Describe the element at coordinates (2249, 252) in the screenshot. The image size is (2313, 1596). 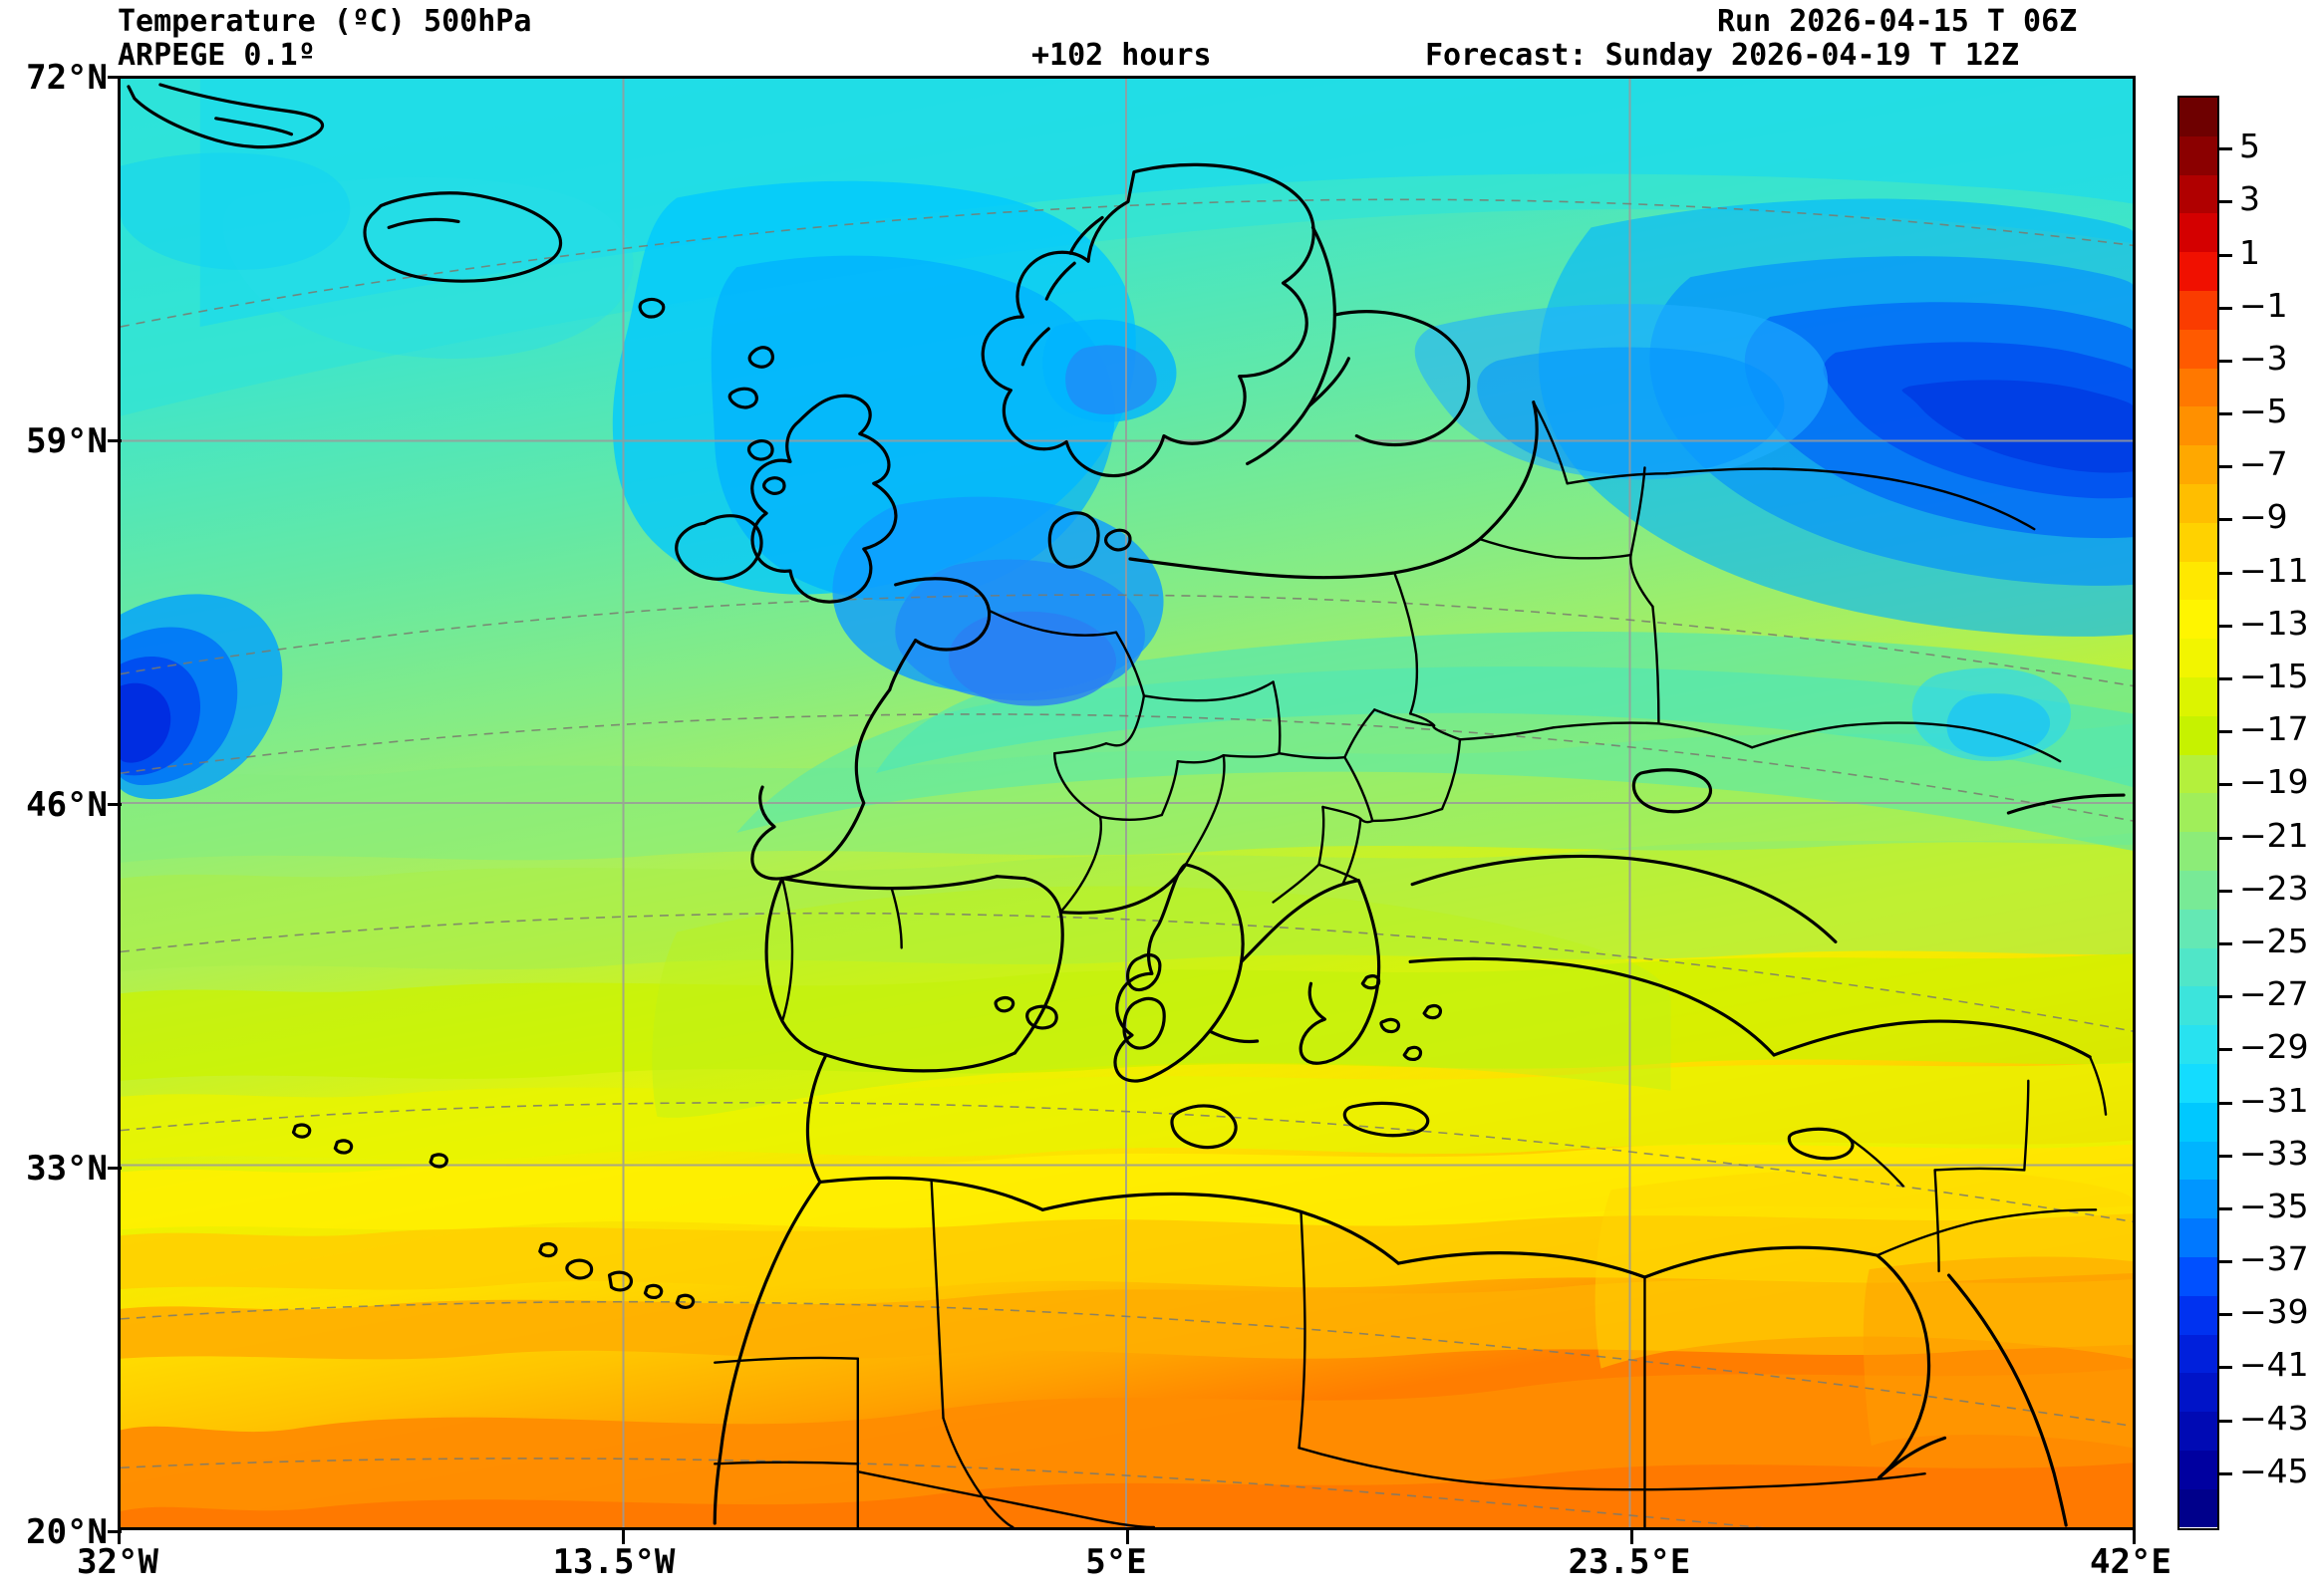
I see `colorbar-tick-label: 1` at that location.